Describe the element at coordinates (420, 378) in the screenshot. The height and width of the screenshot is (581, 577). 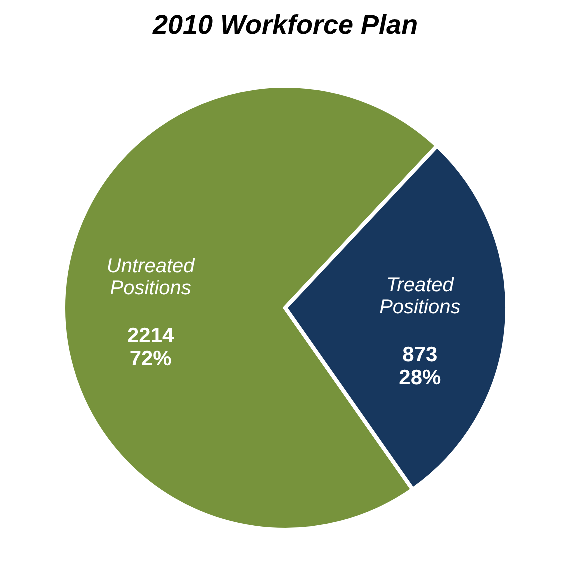
I see `text: 28%` at that location.